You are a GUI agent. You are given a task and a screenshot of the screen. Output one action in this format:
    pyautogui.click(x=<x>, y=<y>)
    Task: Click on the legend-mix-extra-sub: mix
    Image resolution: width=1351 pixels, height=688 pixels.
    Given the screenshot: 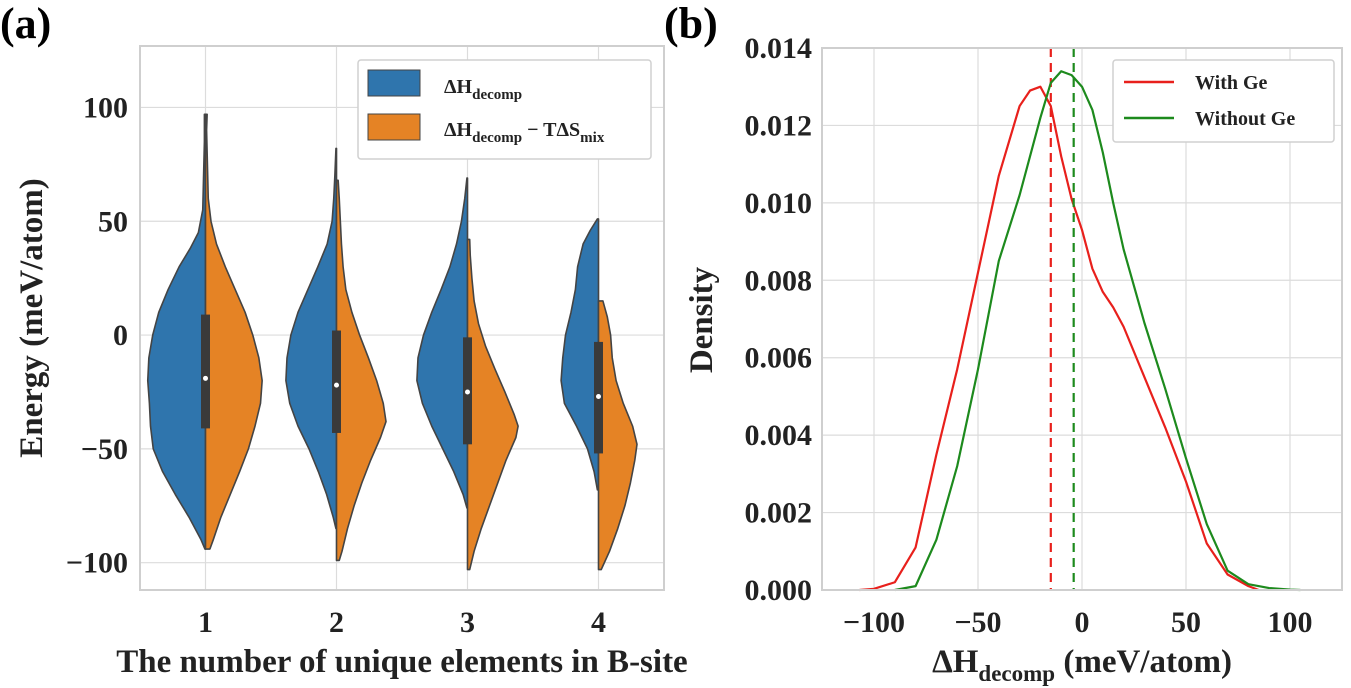 What is the action you would take?
    pyautogui.click(x=592, y=138)
    